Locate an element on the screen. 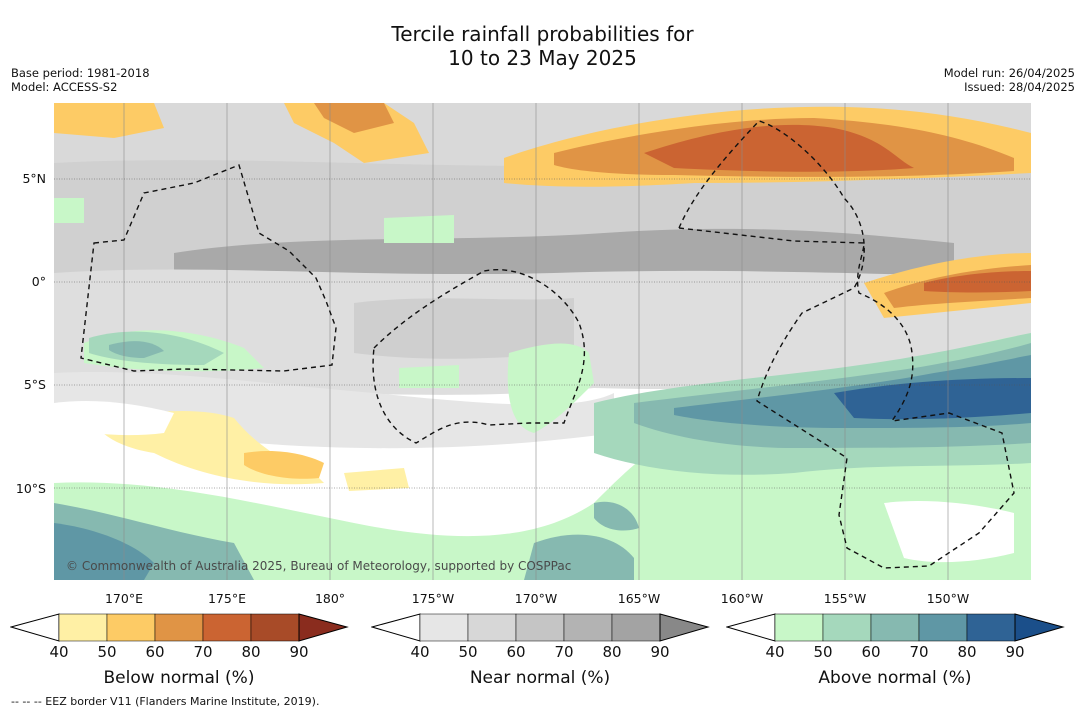  base-period: Base period: 1981-2018 is located at coordinates (80, 73).